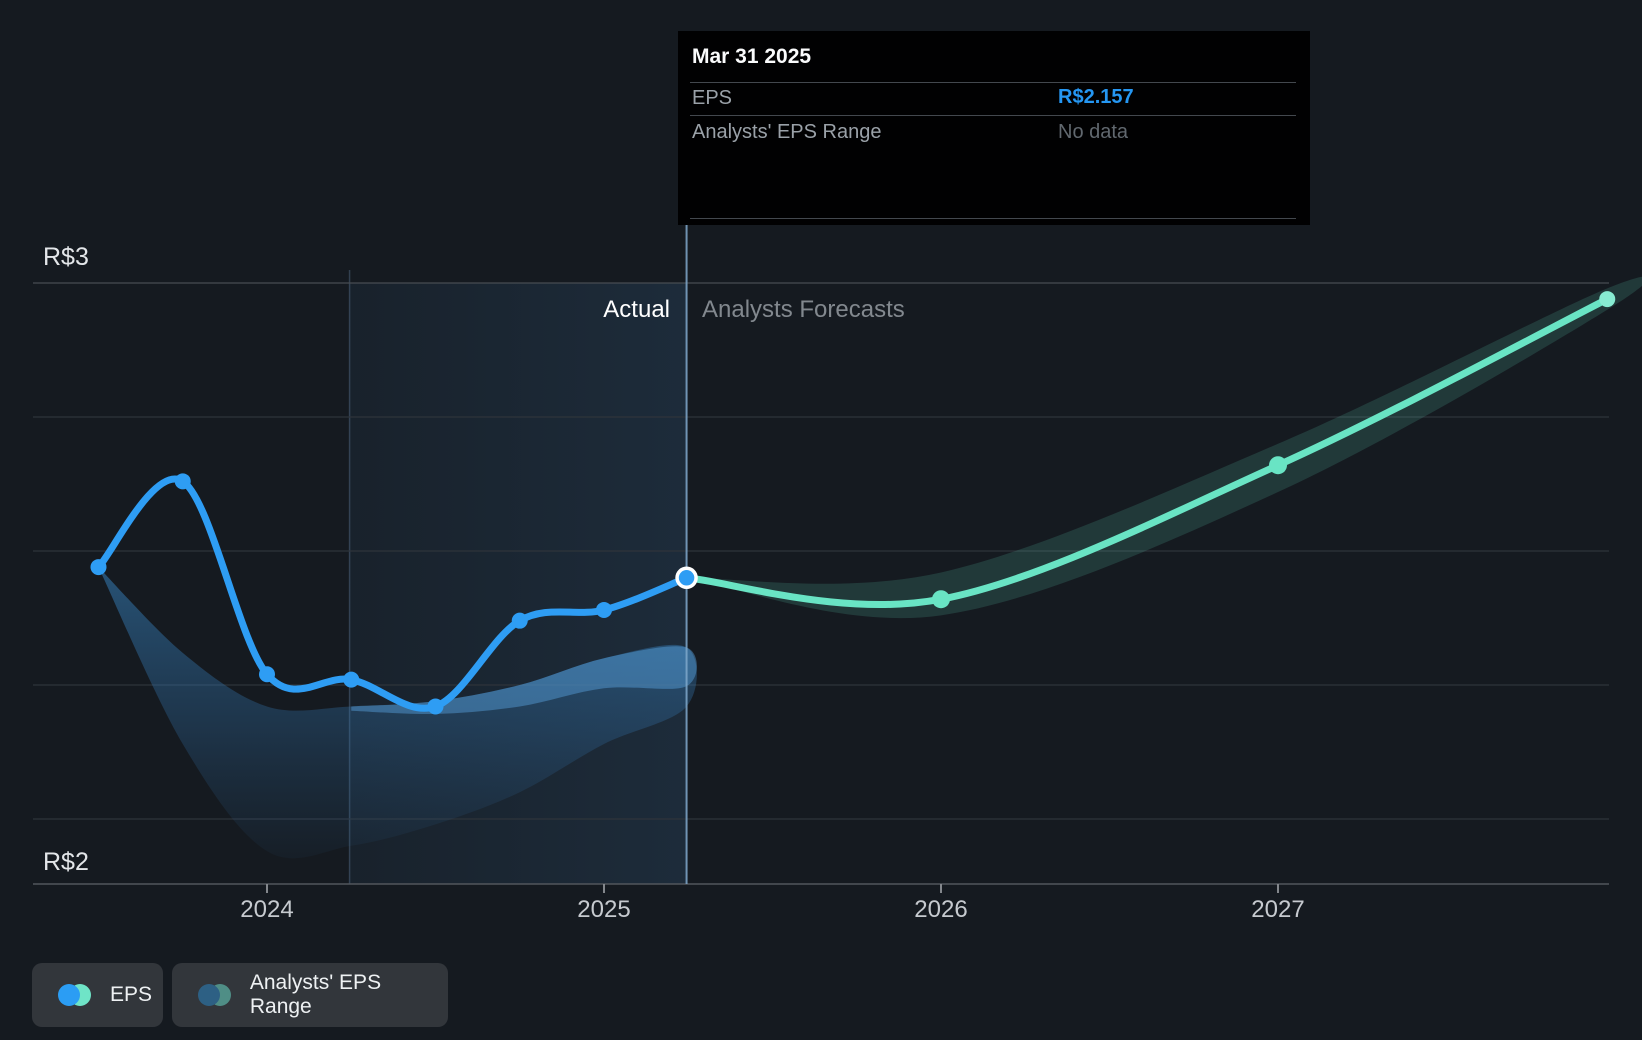  I want to click on legend-item-eps: EPS, so click(97, 995).